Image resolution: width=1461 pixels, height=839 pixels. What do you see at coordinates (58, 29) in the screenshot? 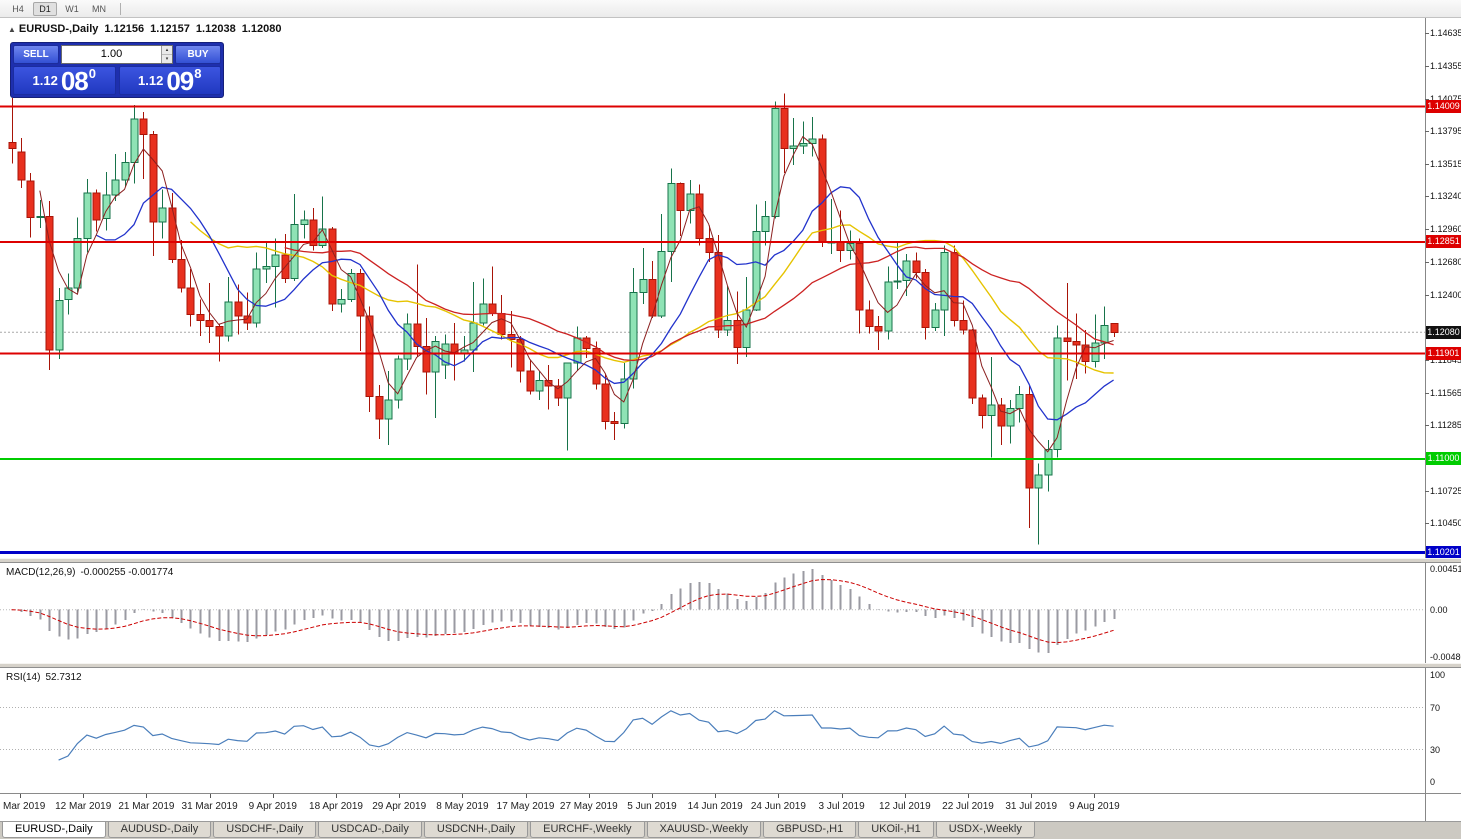
I see `chart-symbol-period: EURUSD-,Daily` at bounding box center [58, 29].